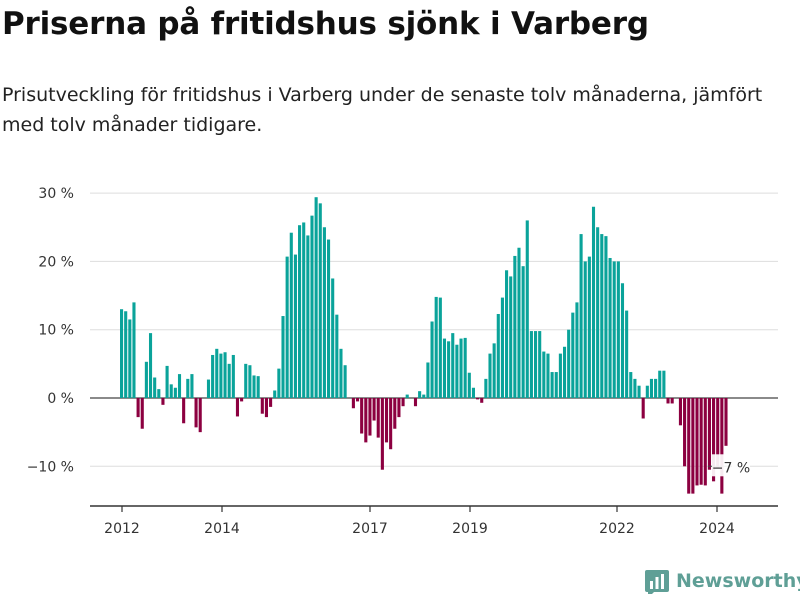 Image resolution: width=800 pixels, height=600 pixels. I want to click on y-tick-label: 30 %, so click(56, 194).